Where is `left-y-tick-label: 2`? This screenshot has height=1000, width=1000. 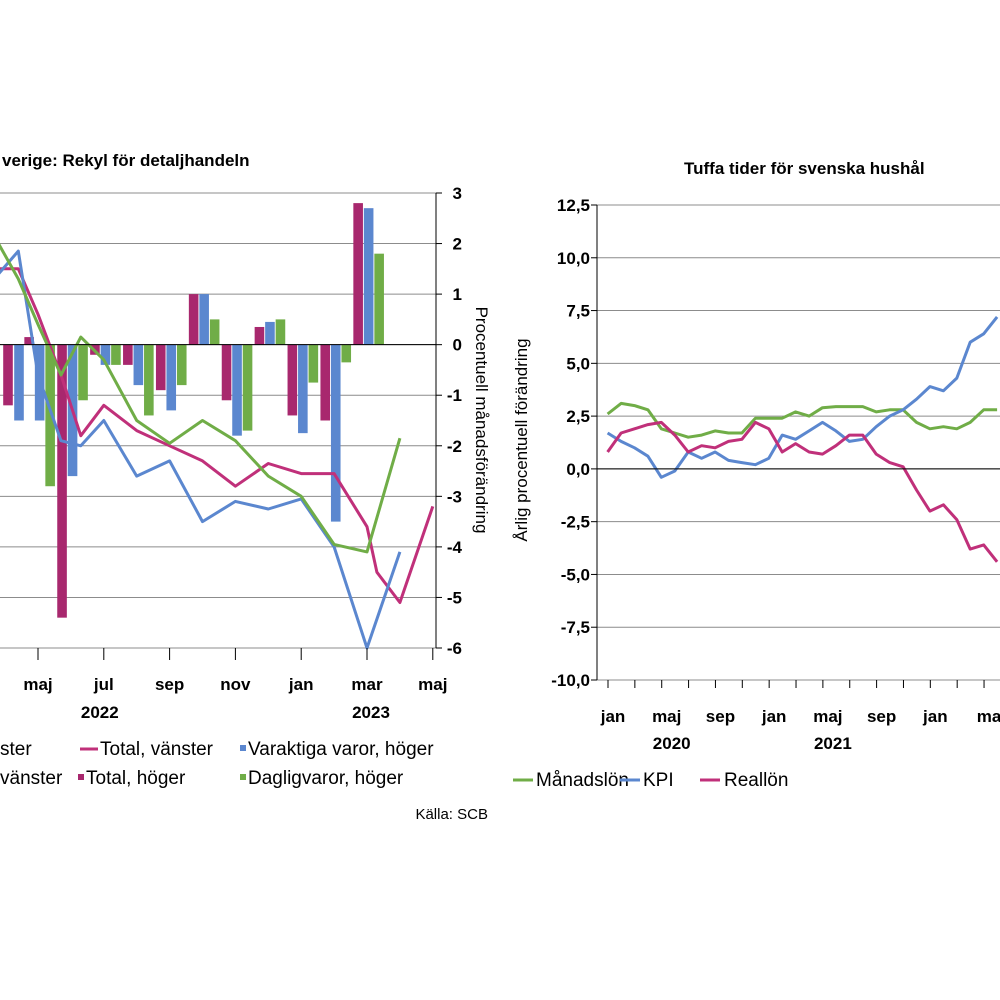 left-y-tick-label: 2 is located at coordinates (457, 244).